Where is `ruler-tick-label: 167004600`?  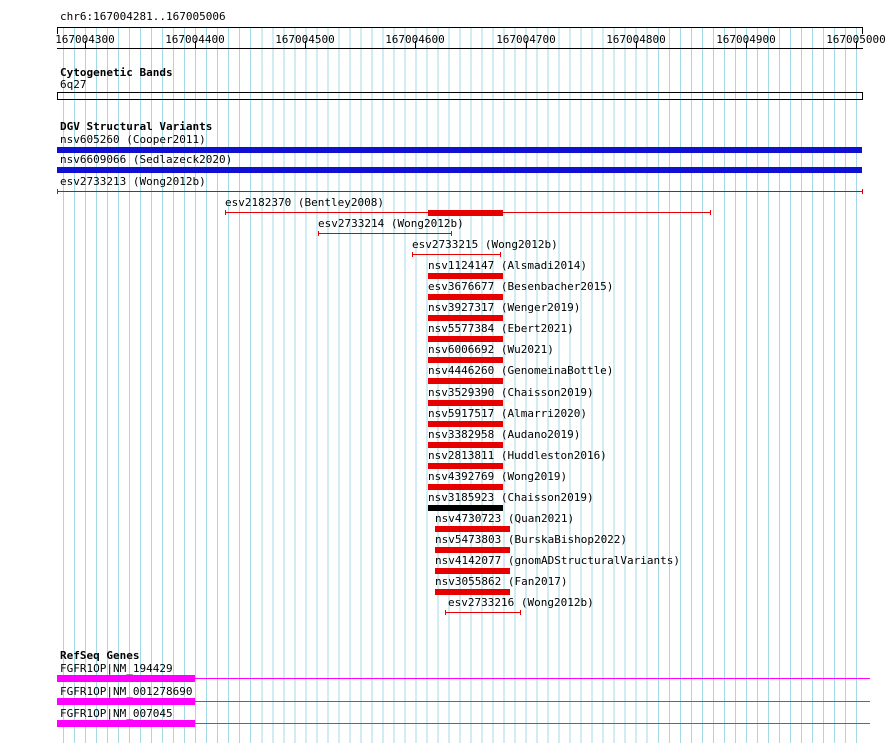
ruler-tick-label: 167004600 is located at coordinates (415, 39).